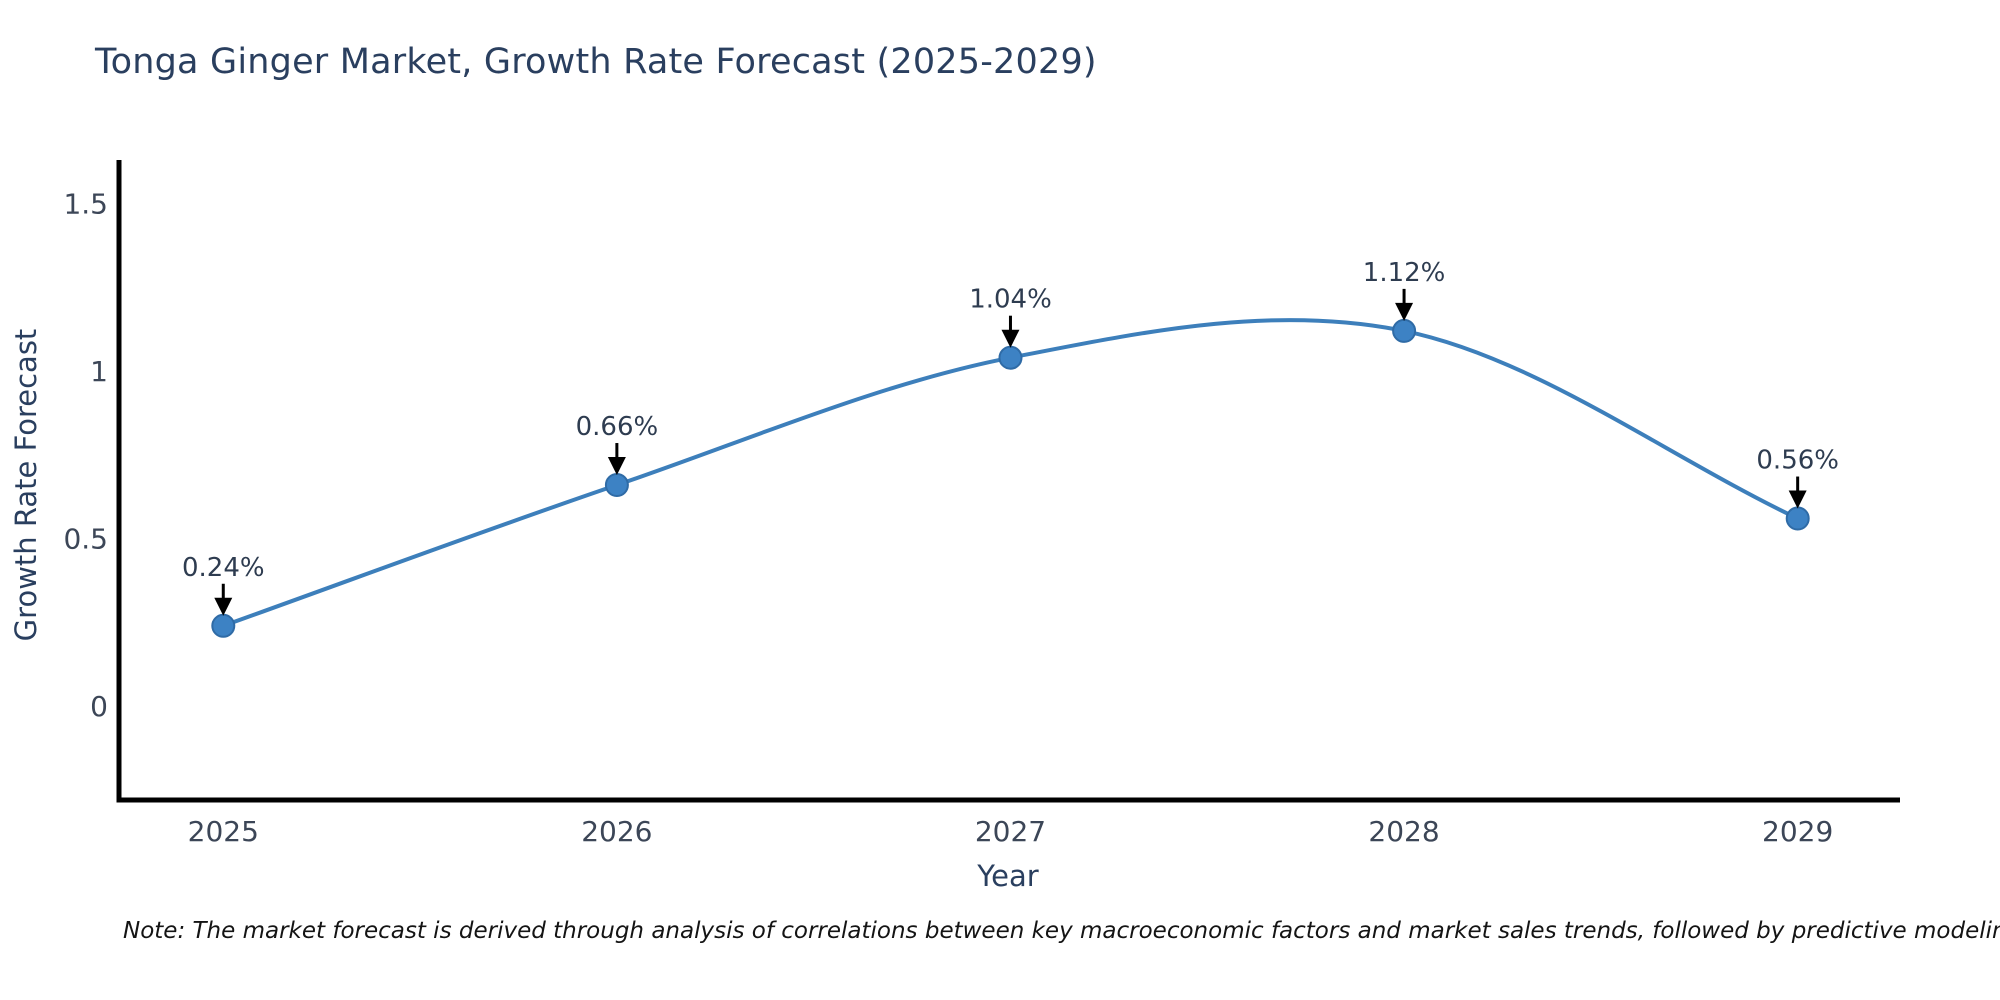 The image size is (2000, 1000). What do you see at coordinates (1007, 876) in the screenshot?
I see `x-axis-title: Year` at bounding box center [1007, 876].